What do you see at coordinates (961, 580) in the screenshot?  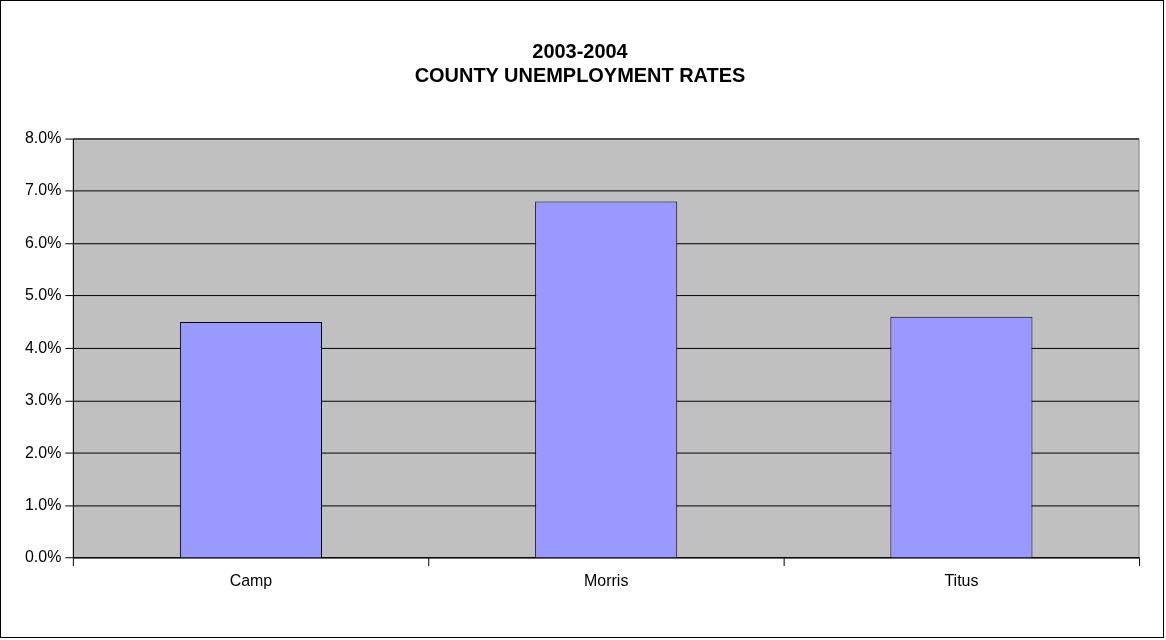 I see `x-tick-label: Titus` at bounding box center [961, 580].